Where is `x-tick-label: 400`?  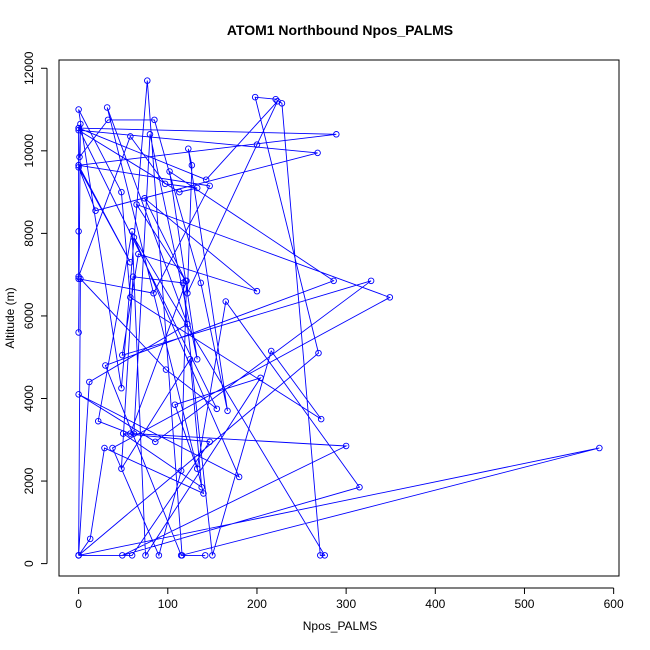 x-tick-label: 400 is located at coordinates (435, 604).